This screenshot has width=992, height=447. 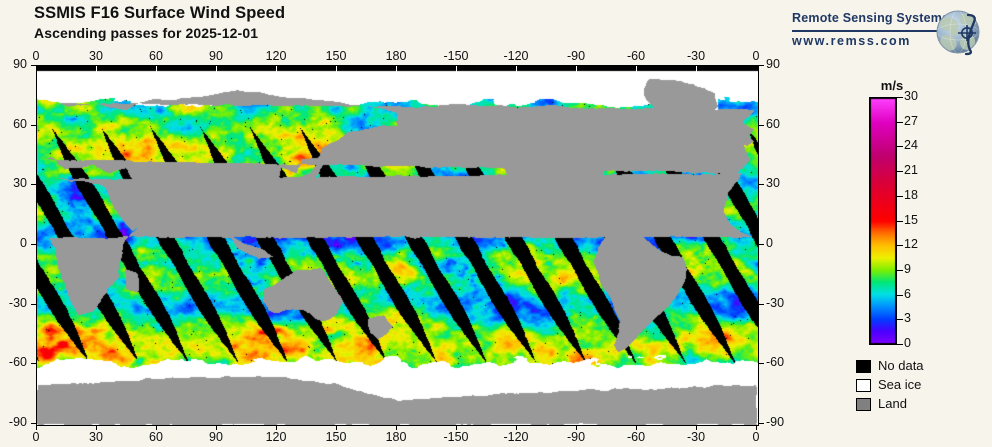 I want to click on x-axis-label-bottom: 120, so click(x=276, y=437).